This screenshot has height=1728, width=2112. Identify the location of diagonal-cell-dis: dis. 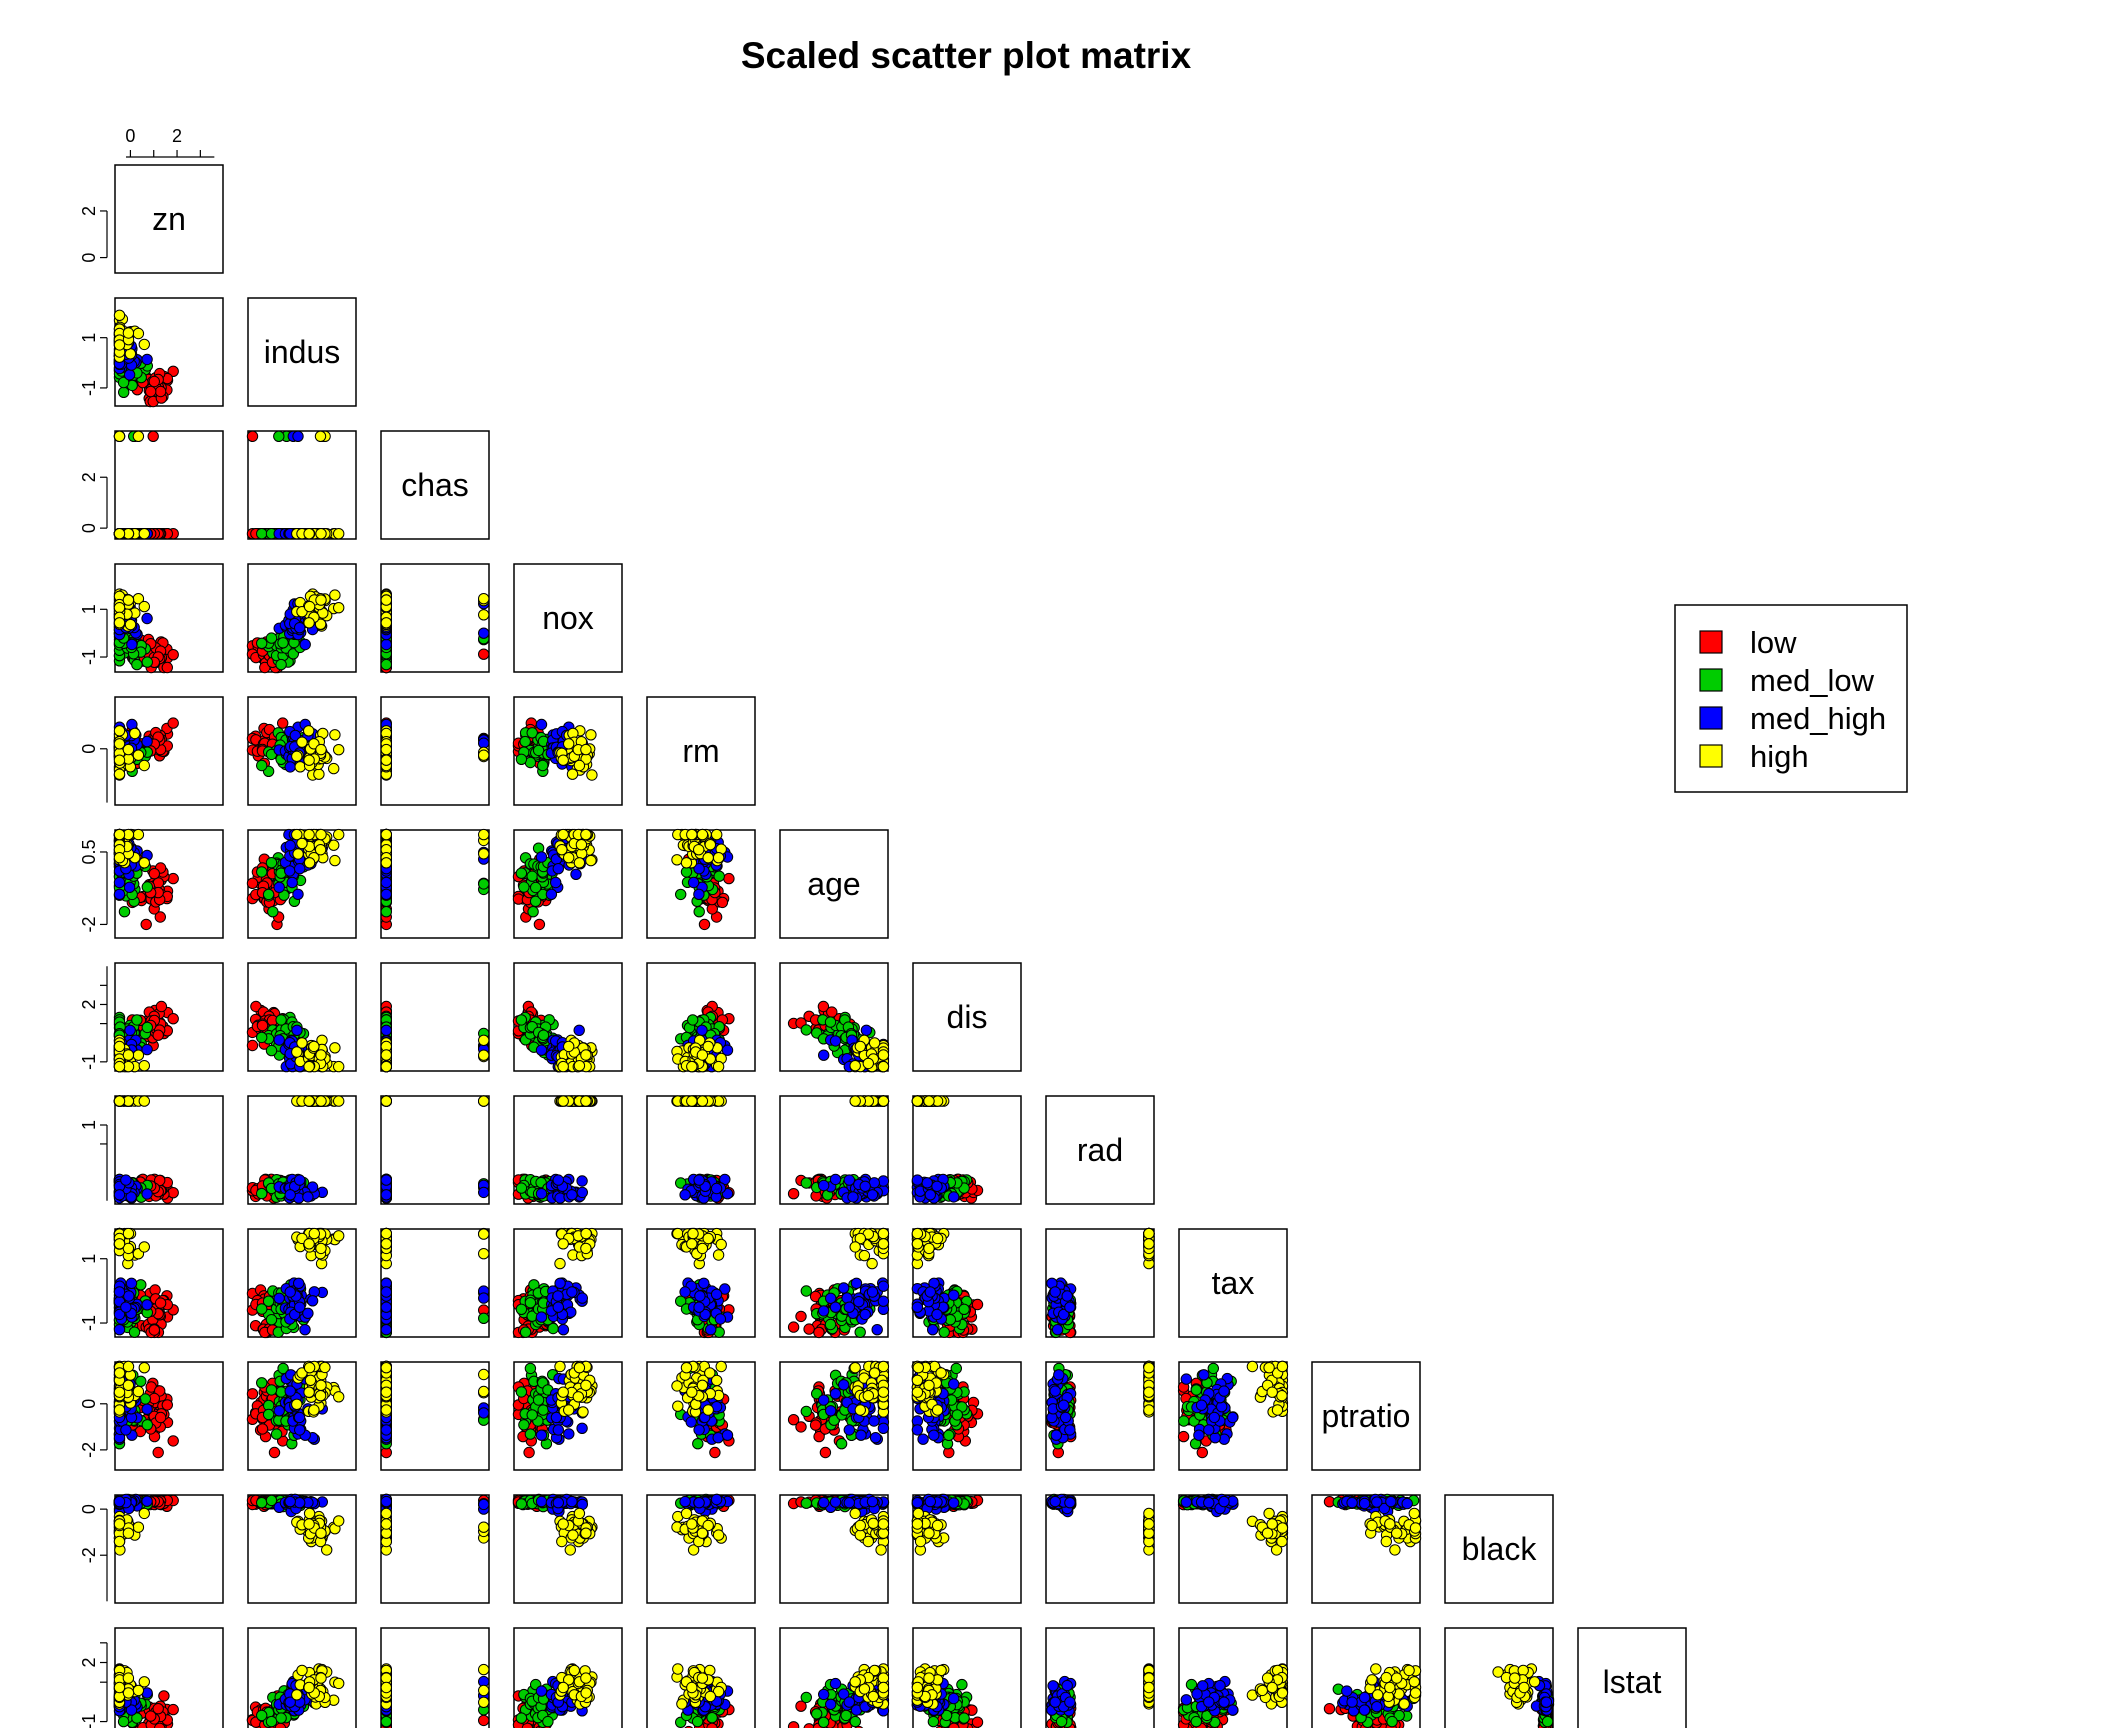
(967, 1017).